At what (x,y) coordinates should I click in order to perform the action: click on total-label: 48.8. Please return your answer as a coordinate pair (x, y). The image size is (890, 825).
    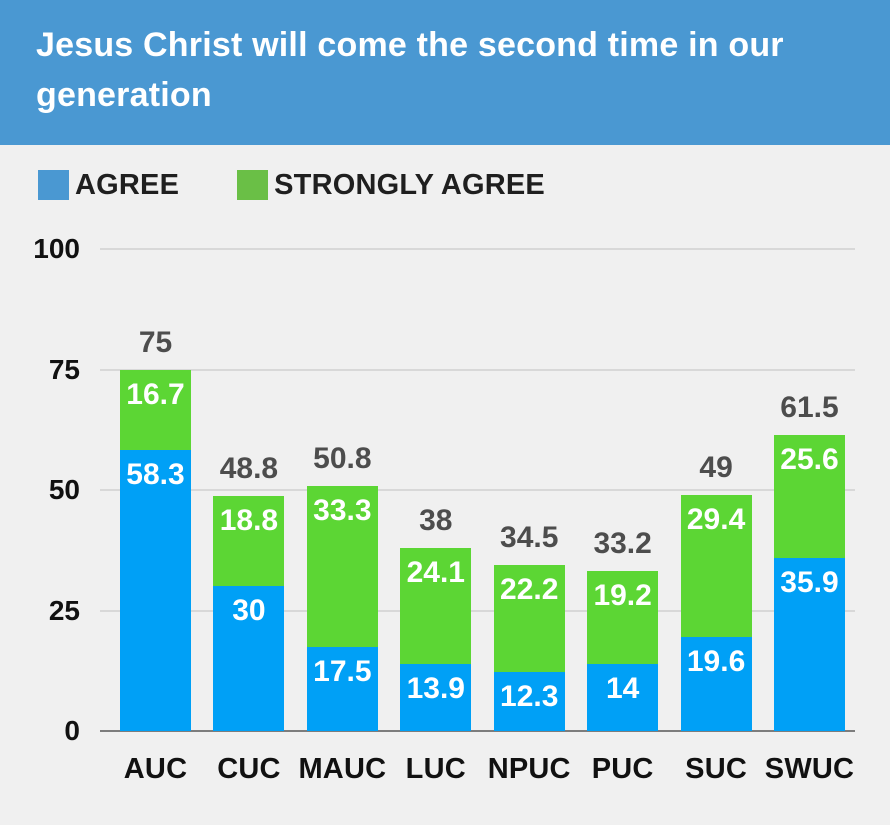
    Looking at the image, I should click on (249, 468).